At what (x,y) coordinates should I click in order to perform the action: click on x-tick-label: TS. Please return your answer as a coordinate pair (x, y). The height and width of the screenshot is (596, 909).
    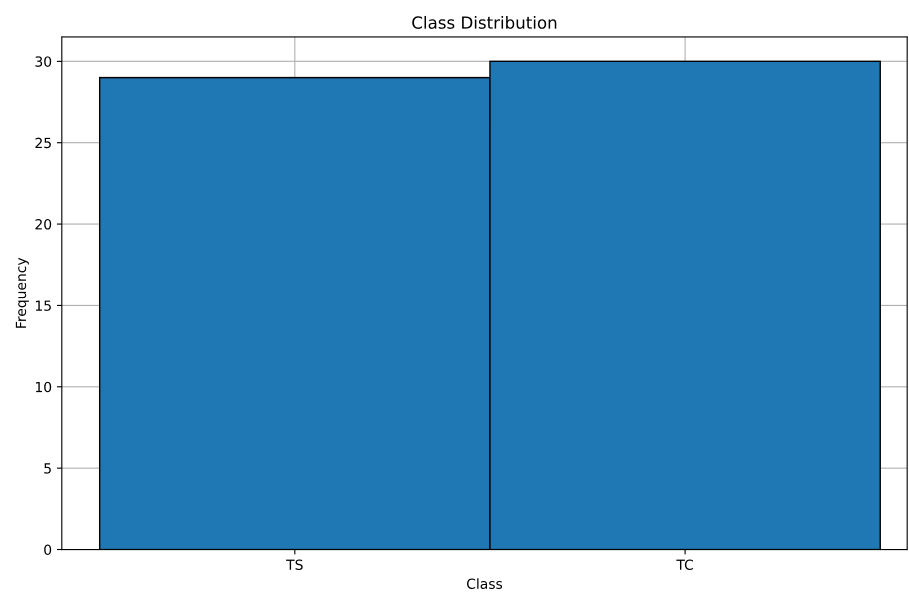
    Looking at the image, I should click on (294, 564).